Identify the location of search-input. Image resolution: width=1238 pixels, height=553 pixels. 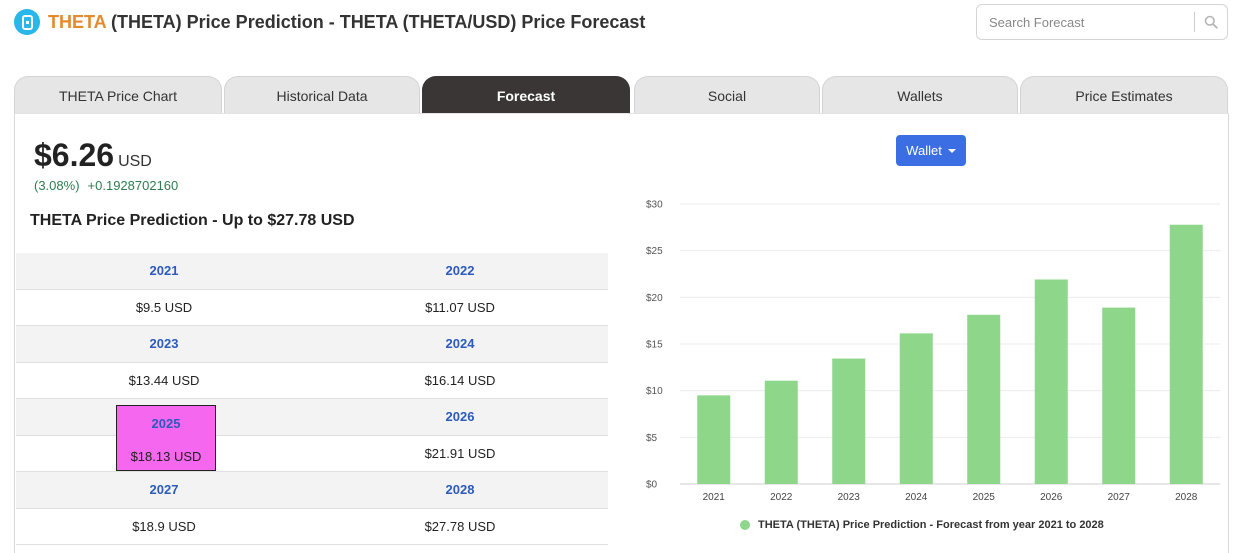
(1086, 22).